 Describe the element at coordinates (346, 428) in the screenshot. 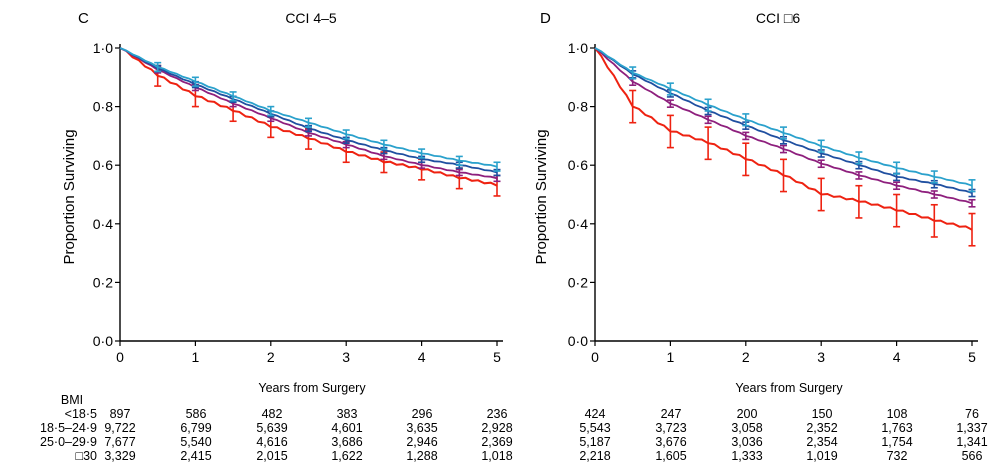

I see `panel-c-risk-value: 4,601` at that location.